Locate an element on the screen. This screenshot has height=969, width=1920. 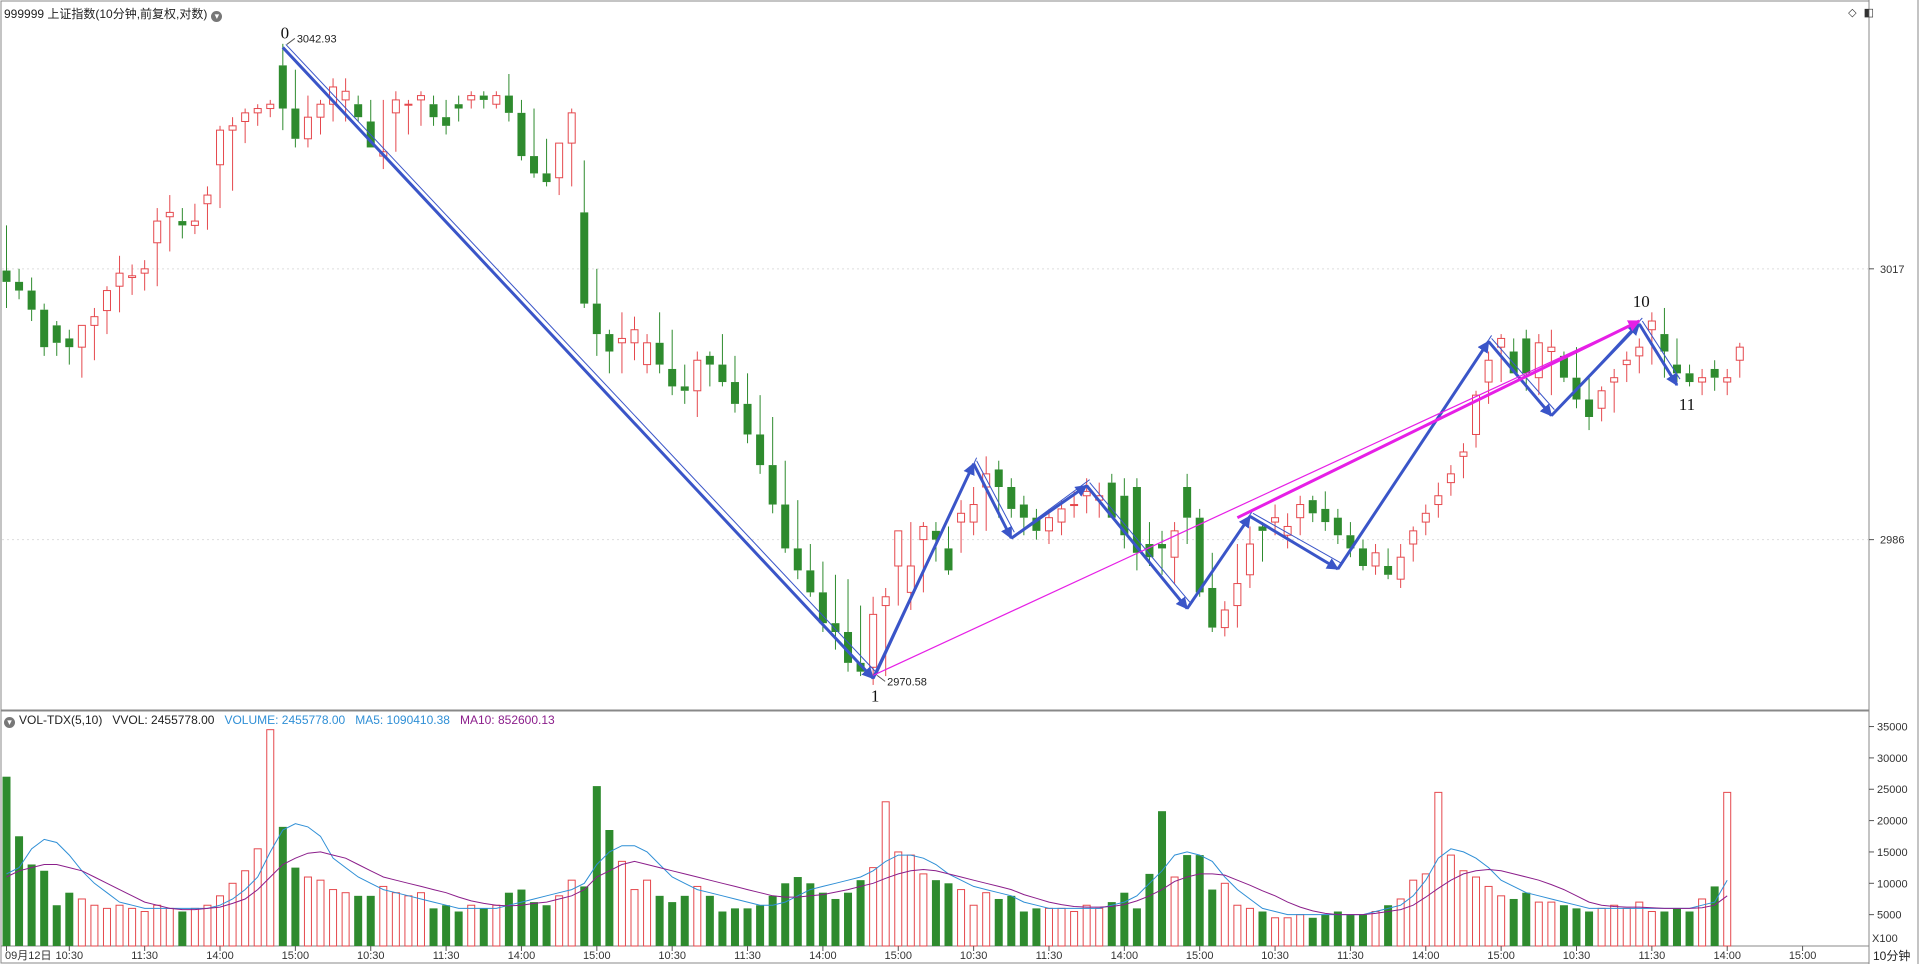
ma5-value: MA5: 1090410.38 is located at coordinates (402, 720).